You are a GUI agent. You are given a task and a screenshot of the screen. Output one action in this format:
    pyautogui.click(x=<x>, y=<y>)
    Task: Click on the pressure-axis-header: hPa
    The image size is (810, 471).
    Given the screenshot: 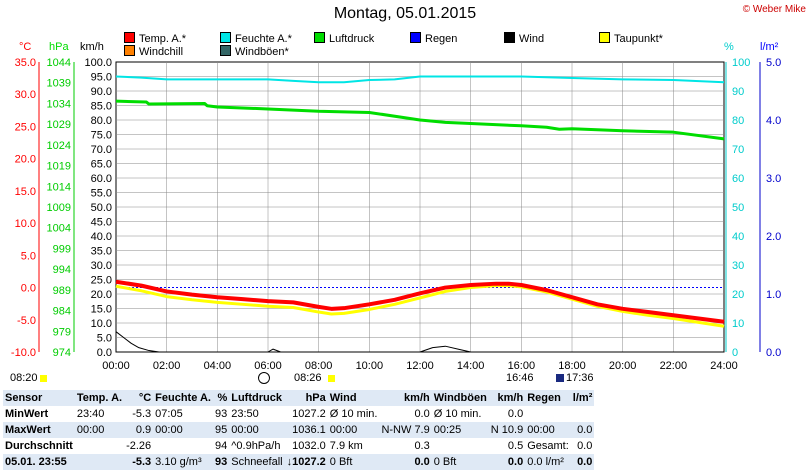 What is the action you would take?
    pyautogui.click(x=59, y=47)
    